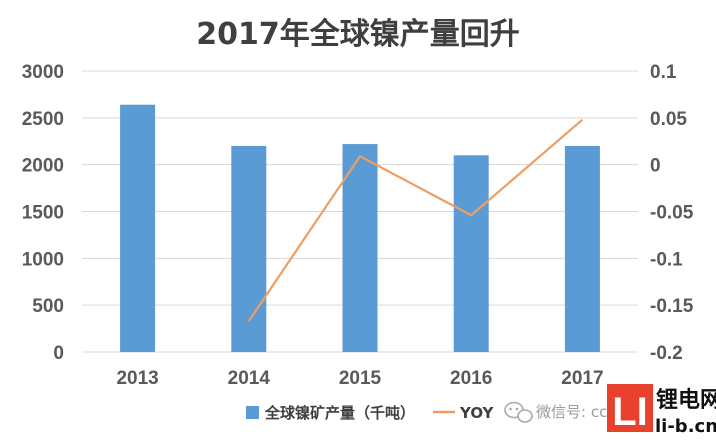 The height and width of the screenshot is (443, 716). I want to click on bar-2013, so click(138, 228).